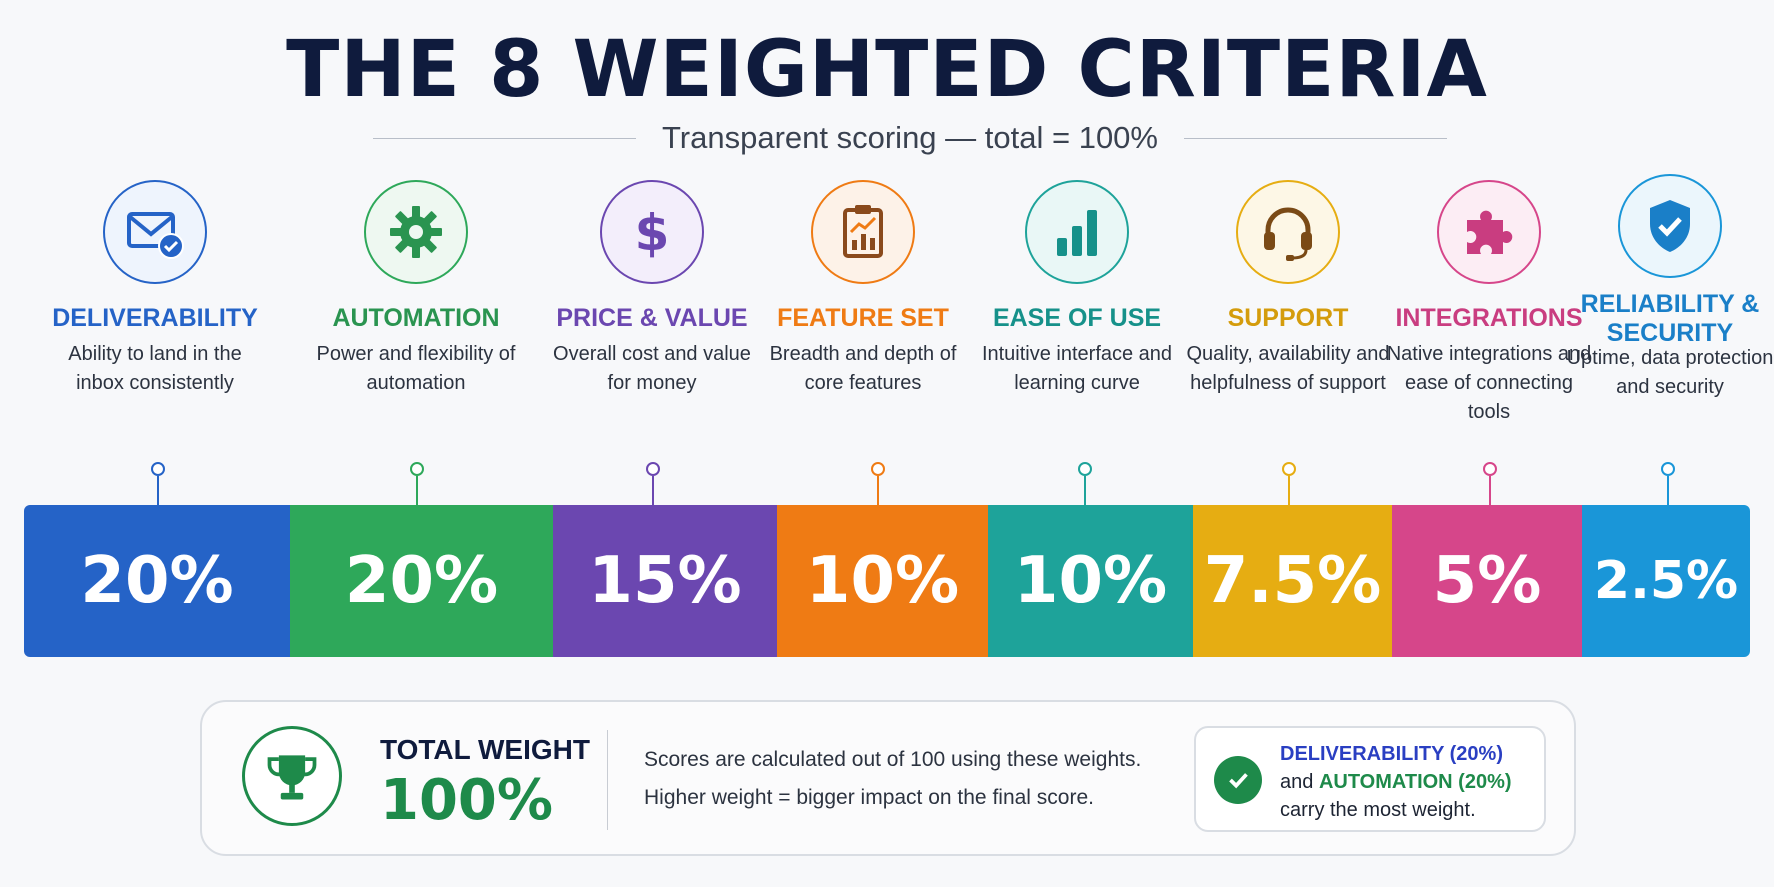 This screenshot has height=887, width=1774. Describe the element at coordinates (1288, 318) in the screenshot. I see `criterion-name: SUPPORT` at that location.